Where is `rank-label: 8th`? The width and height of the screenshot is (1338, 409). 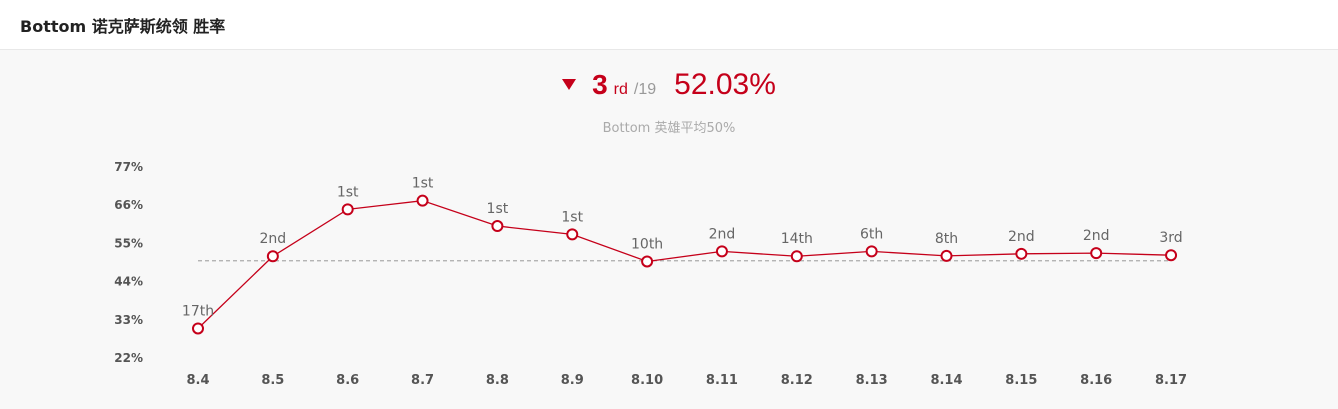
rank-label: 8th is located at coordinates (946, 239).